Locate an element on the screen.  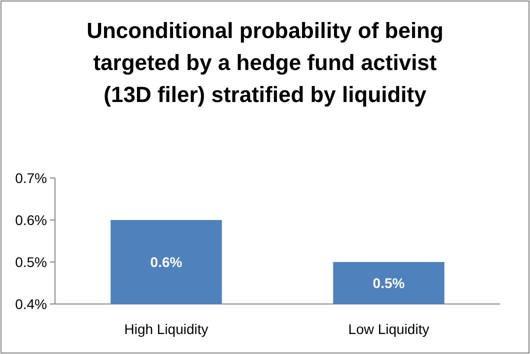
x-tick-label: High Liquidity is located at coordinates (166, 329).